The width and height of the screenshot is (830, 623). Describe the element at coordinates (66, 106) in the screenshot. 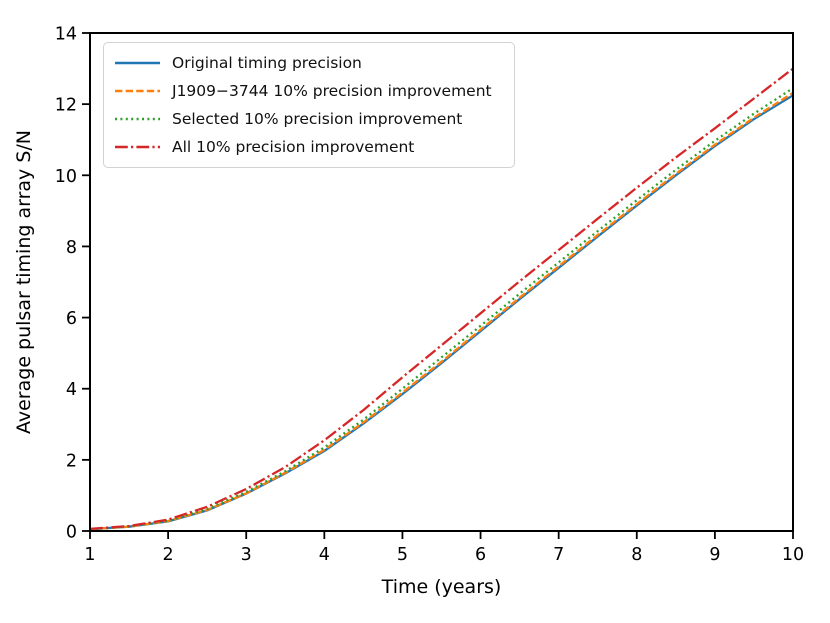

I see `y-tick-label: 12` at that location.